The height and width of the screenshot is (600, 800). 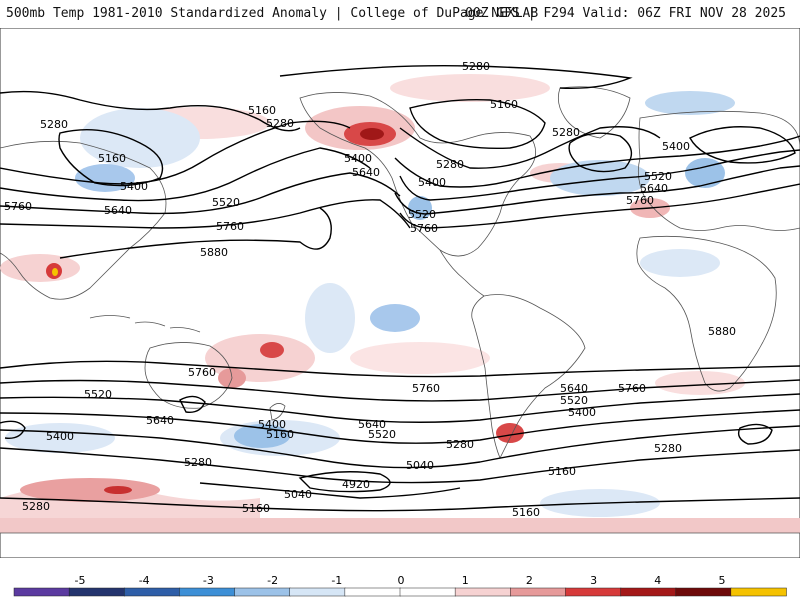 I want to click on south-america-coast, so click(x=528, y=376).